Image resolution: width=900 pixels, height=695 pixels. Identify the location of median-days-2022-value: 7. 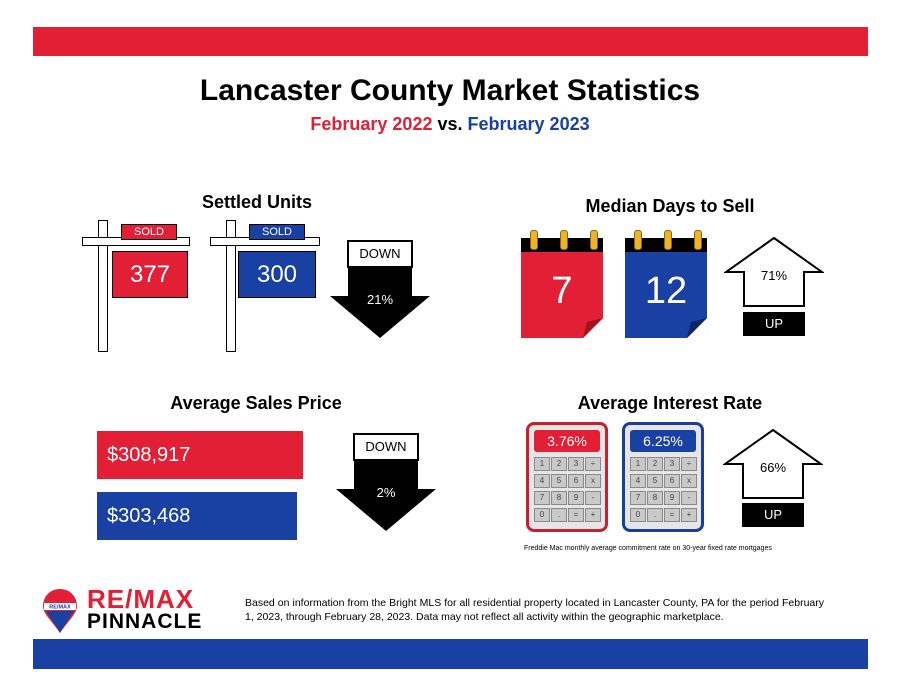
(562, 291).